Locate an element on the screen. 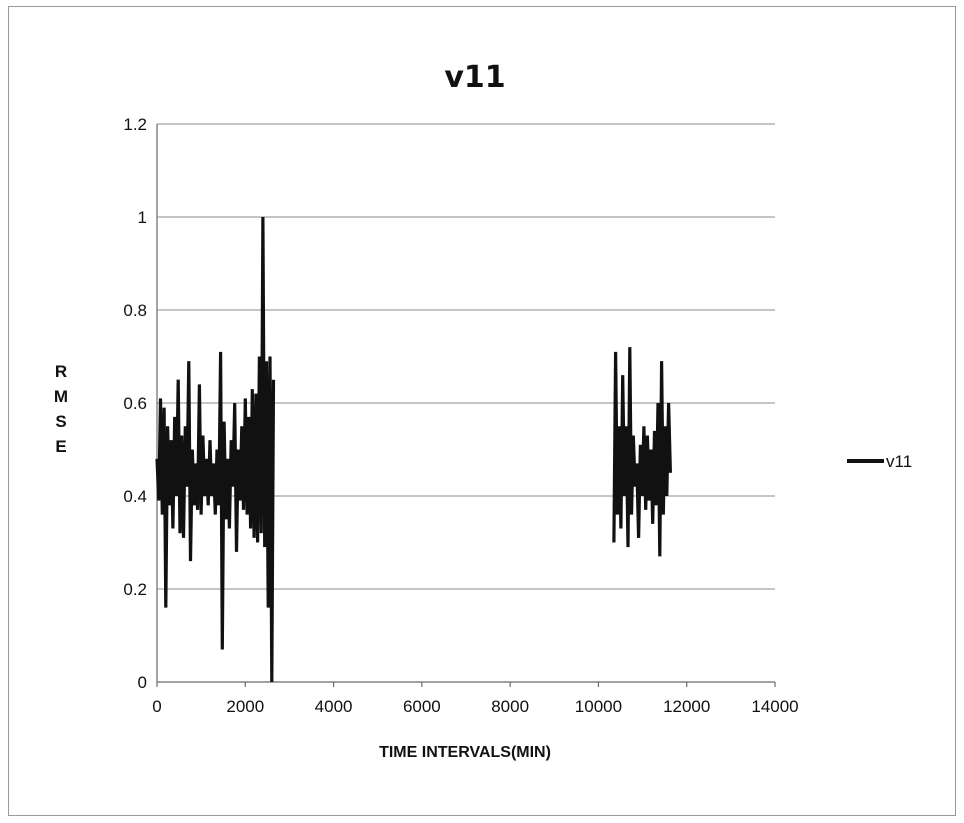  x-tick-label: 2000 is located at coordinates (245, 706).